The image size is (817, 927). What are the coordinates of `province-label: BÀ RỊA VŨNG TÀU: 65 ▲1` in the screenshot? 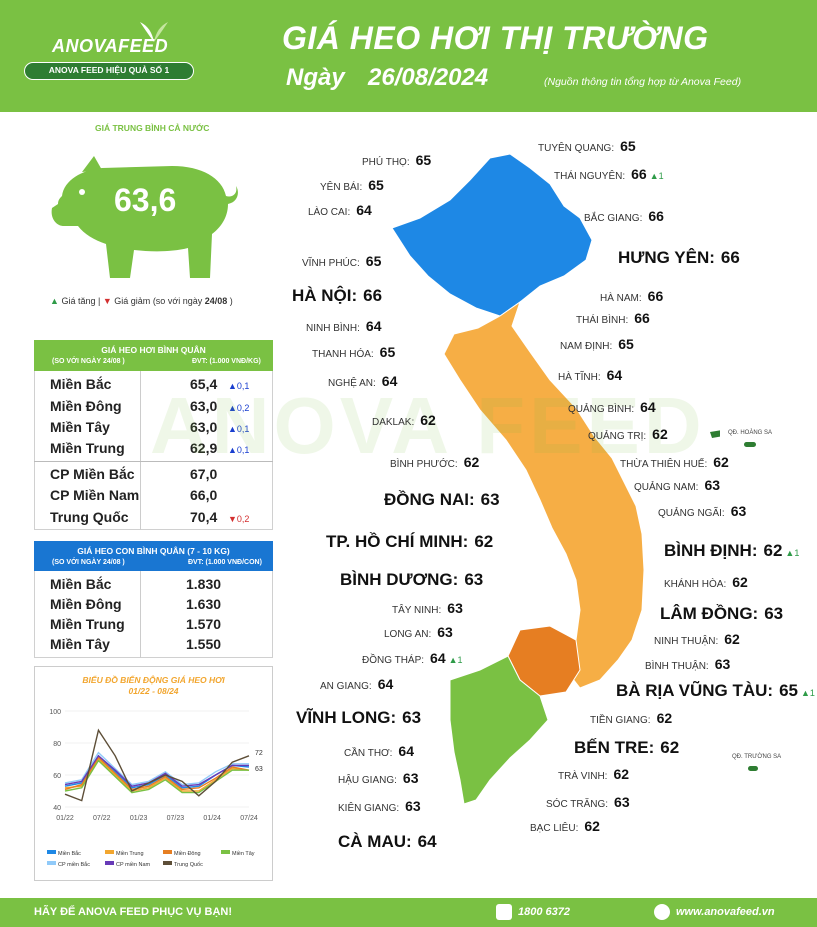 It's located at (715, 690).